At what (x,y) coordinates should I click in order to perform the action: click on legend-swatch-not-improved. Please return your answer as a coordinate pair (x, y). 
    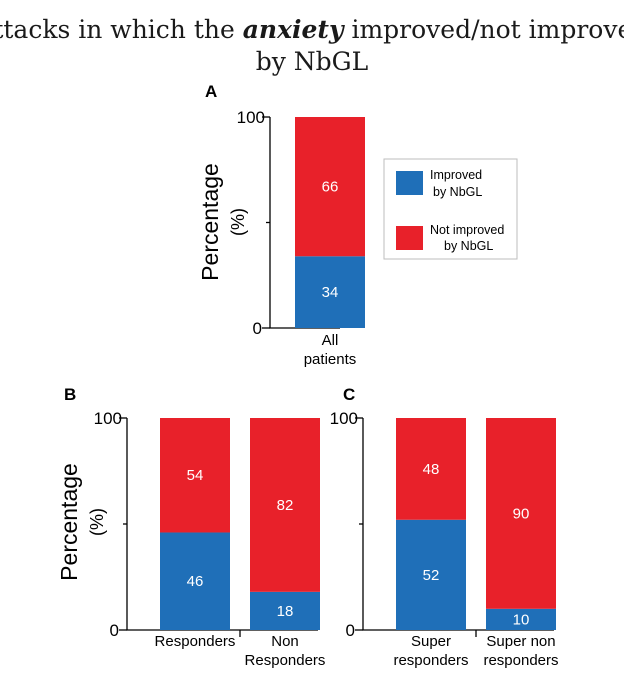
    Looking at the image, I should click on (409, 238).